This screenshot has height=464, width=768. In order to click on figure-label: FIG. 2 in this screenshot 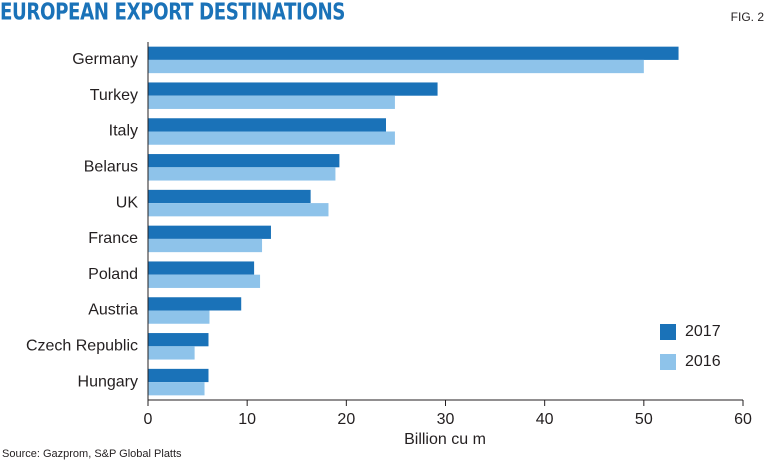, I will do `click(748, 17)`.